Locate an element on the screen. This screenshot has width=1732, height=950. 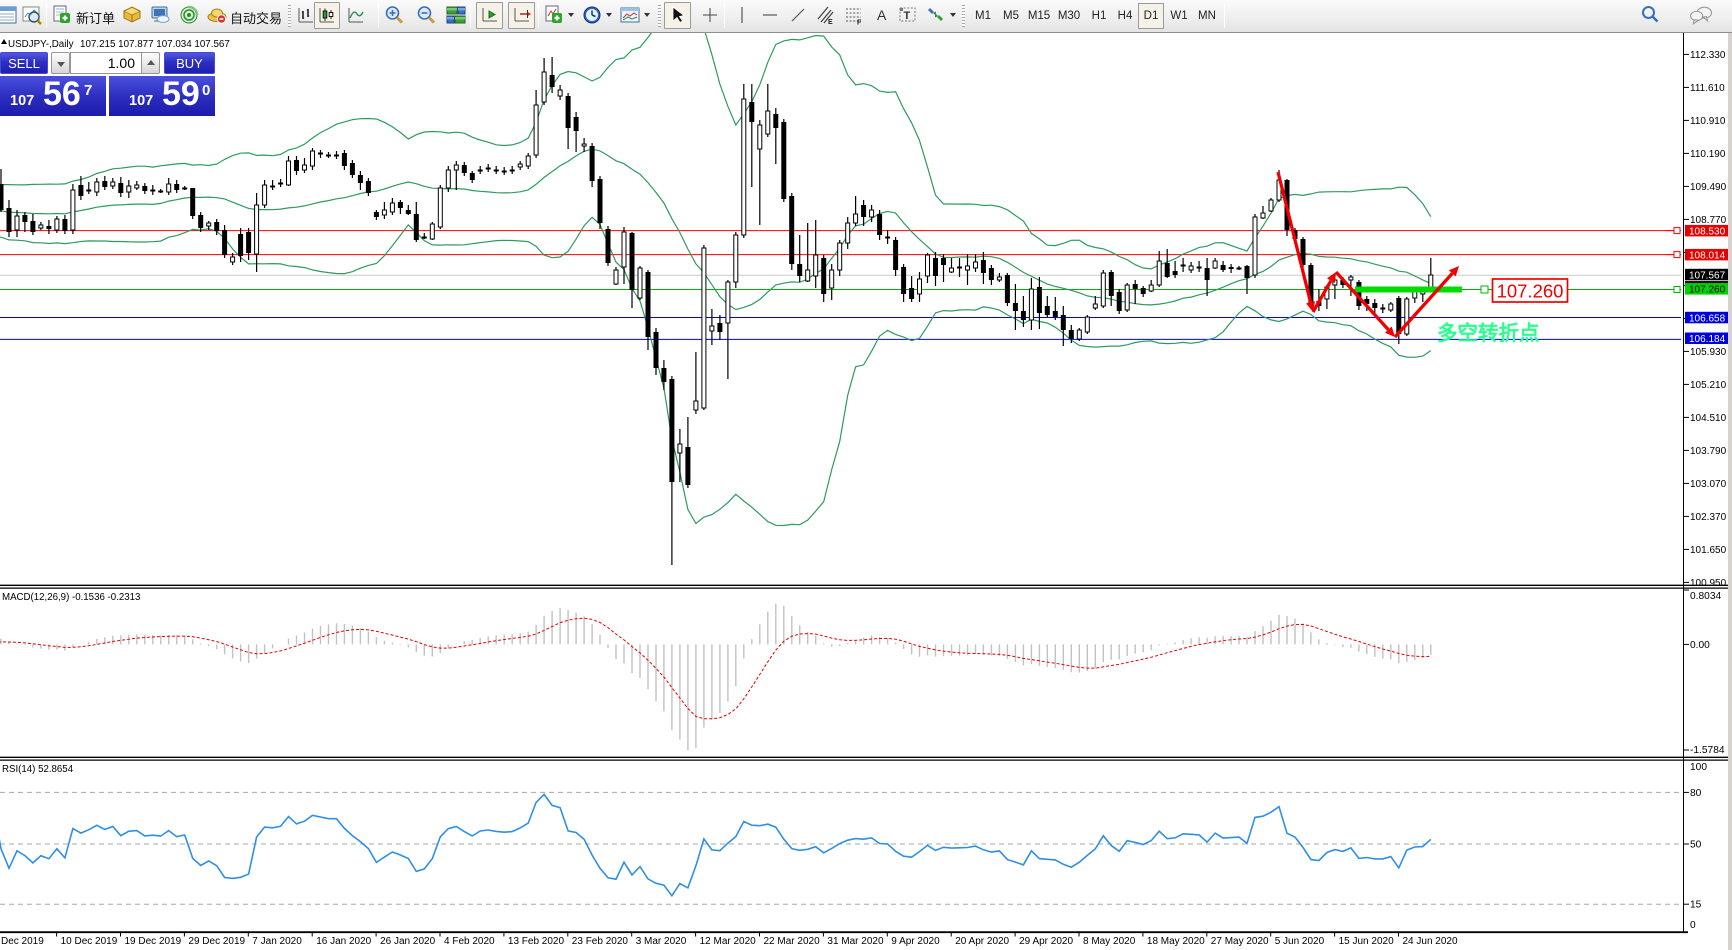
svg-text: 106.184 is located at coordinates (1707, 339).